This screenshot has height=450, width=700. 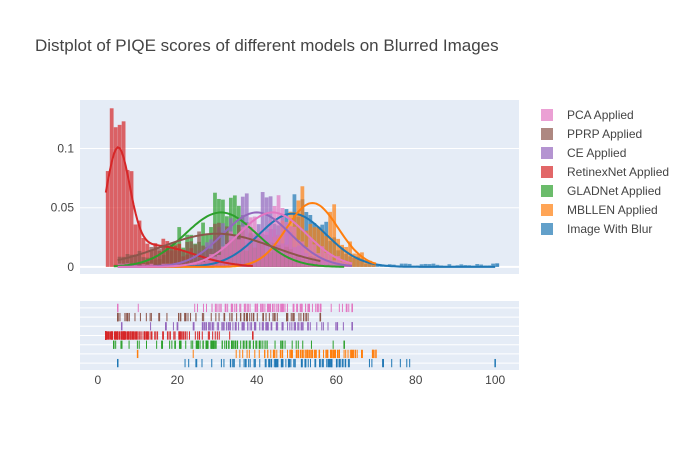 I want to click on legend-item-retinexnet-applied: RetinexNet Applied, so click(x=605, y=172).